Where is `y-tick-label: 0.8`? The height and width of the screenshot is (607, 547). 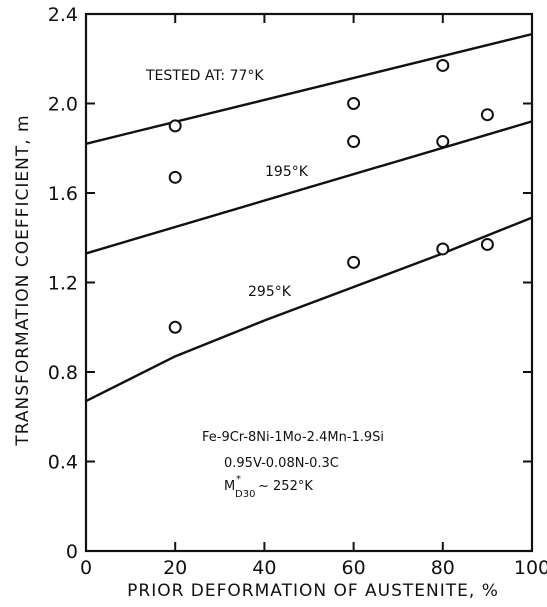 y-tick-label: 0.8 is located at coordinates (63, 373).